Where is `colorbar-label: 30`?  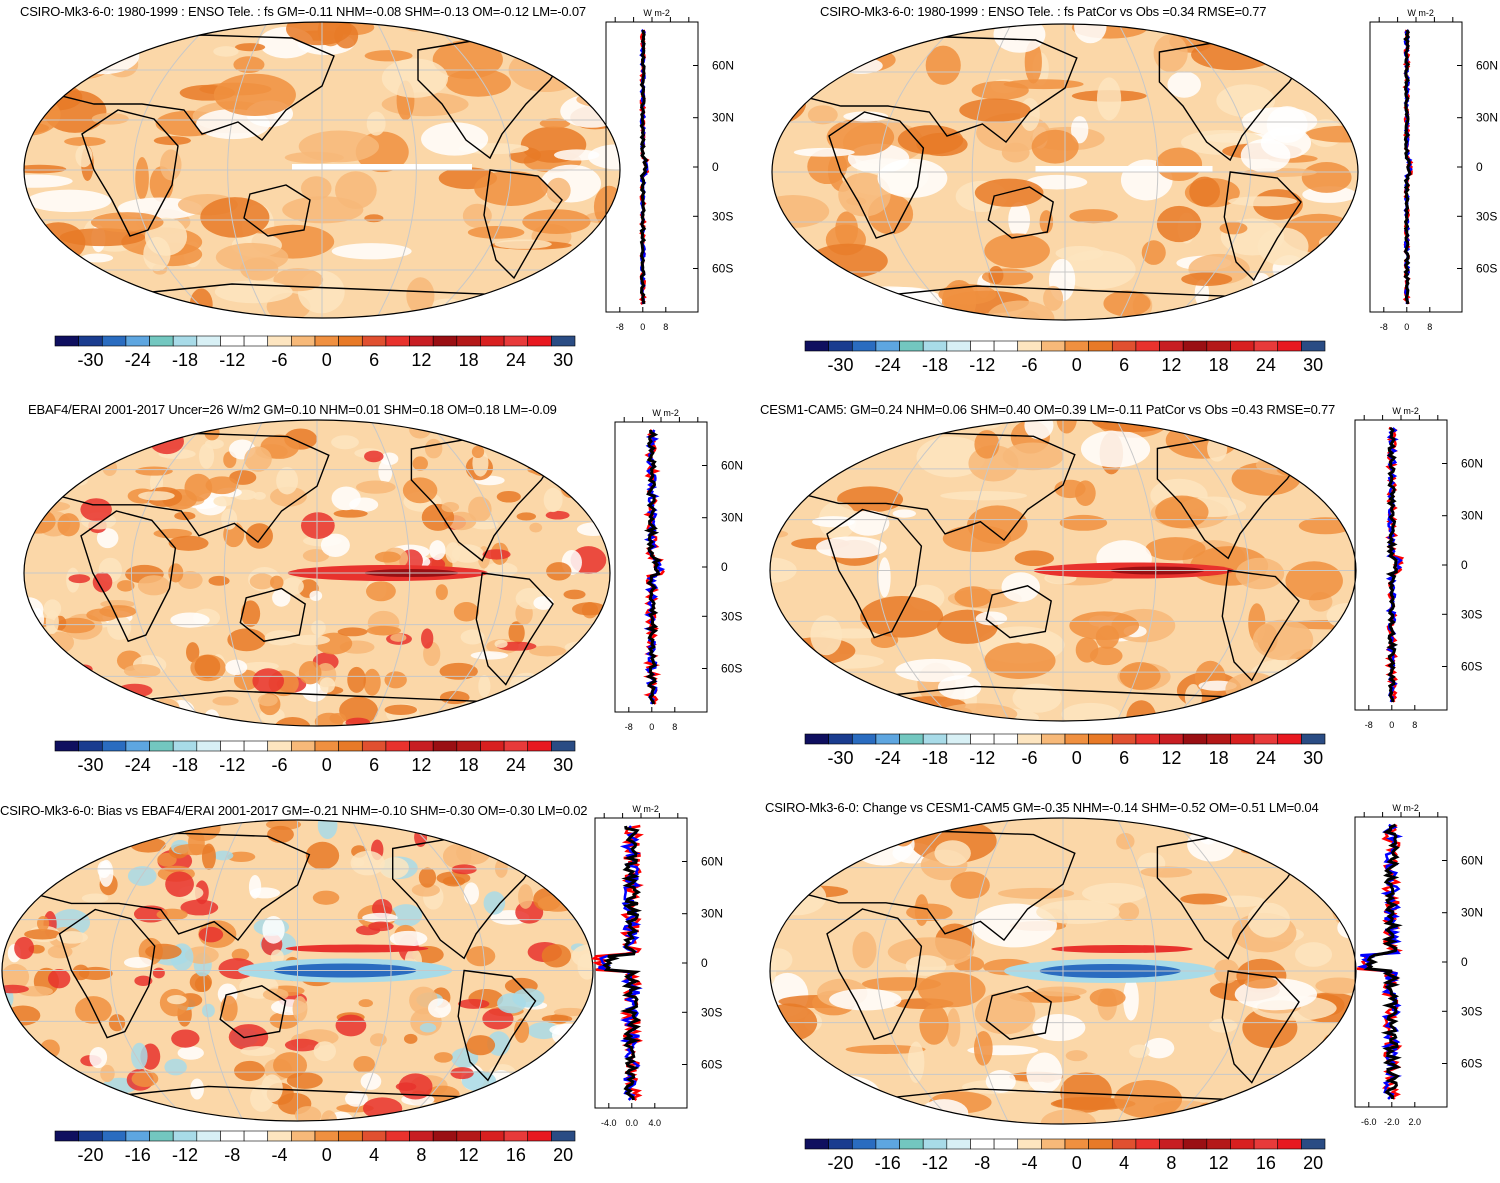
colorbar-label: 30 is located at coordinates (563, 765).